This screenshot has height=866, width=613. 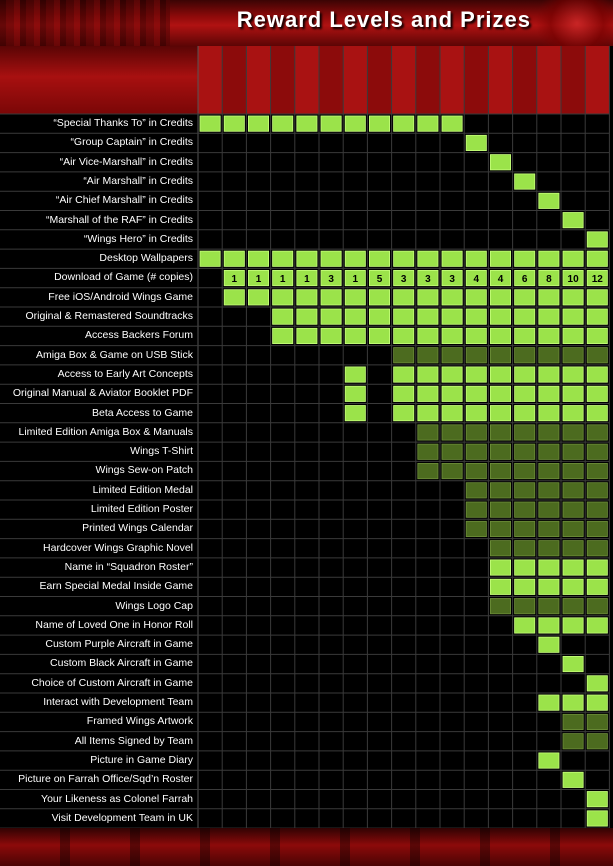 I want to click on reward-label: Desktop Wallpapers, so click(x=146, y=258).